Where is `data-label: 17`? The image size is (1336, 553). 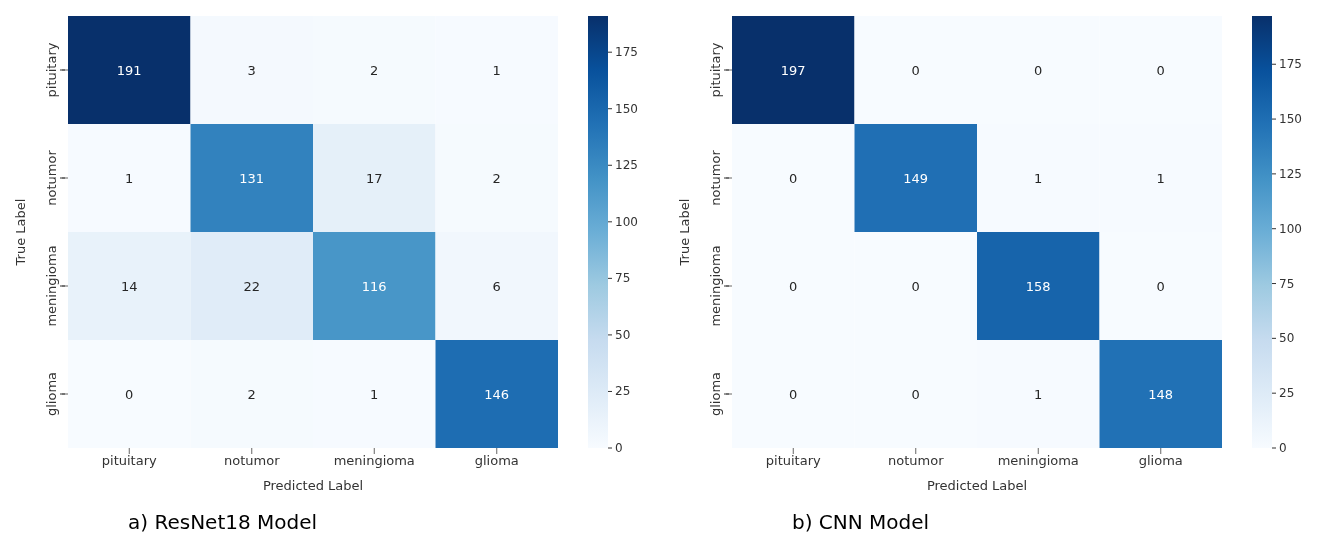 data-label: 17 is located at coordinates (374, 178).